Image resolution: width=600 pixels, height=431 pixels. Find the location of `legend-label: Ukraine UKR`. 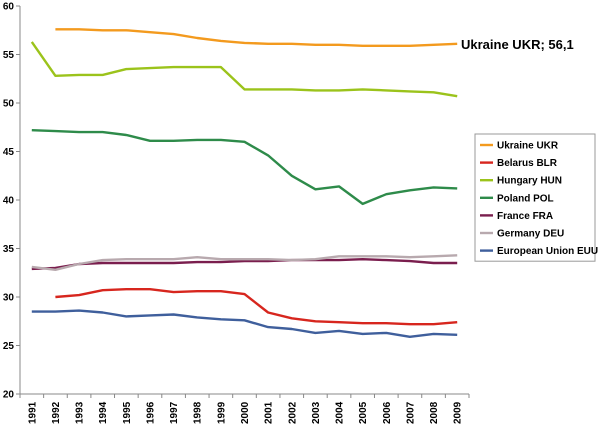

legend-label: Ukraine UKR is located at coordinates (528, 146).